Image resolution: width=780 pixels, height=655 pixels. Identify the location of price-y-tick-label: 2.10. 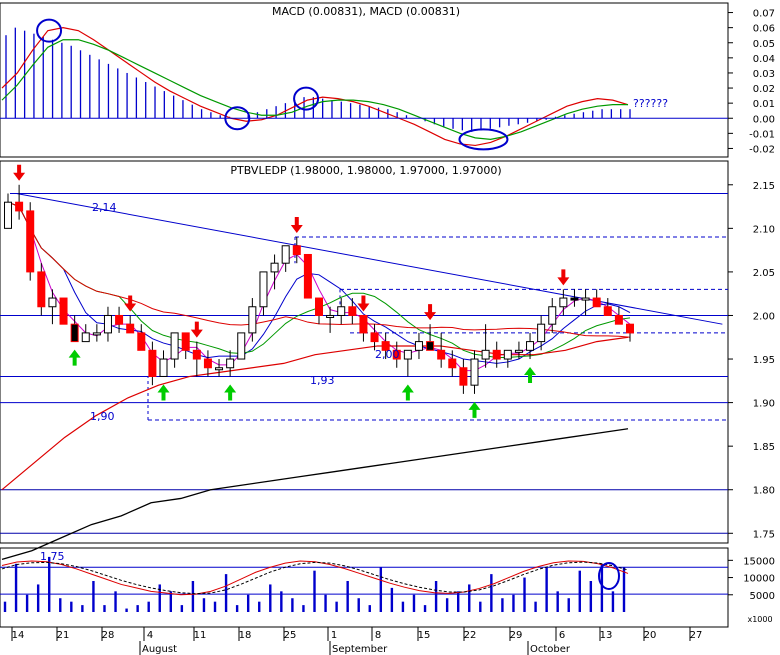
(764, 229).